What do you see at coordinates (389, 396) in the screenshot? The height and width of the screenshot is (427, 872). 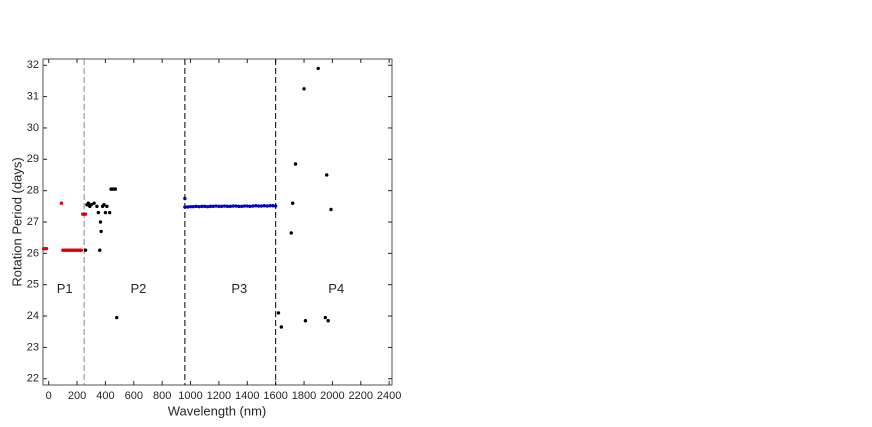 I see `x-tick-label: 2400` at bounding box center [389, 396].